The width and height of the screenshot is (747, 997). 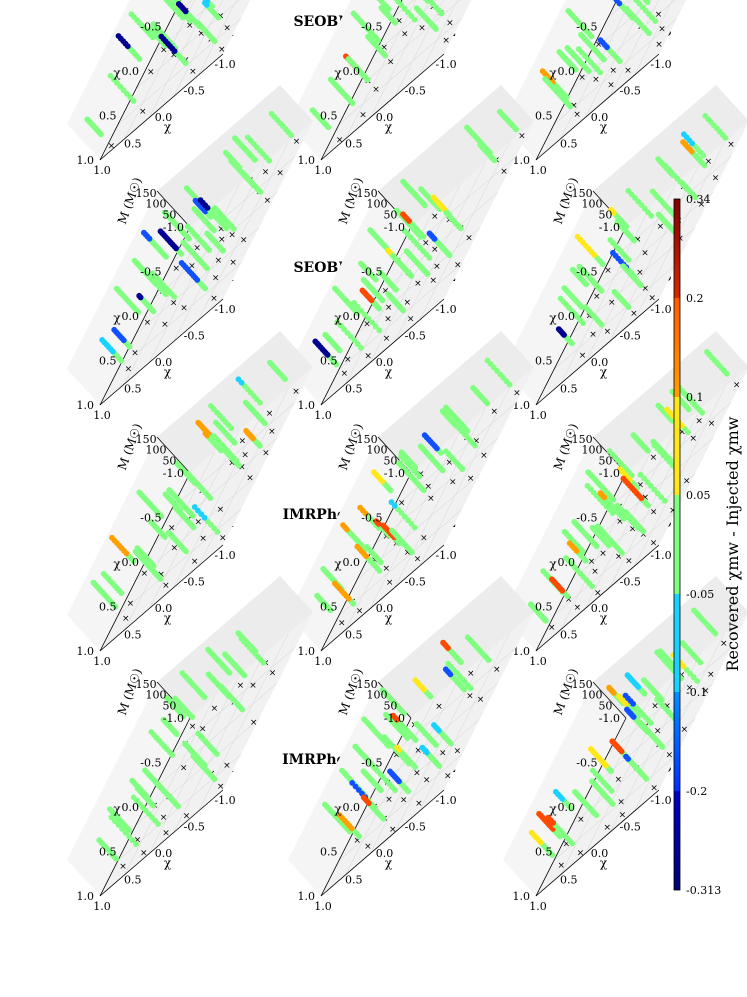 I want to click on z-tick-label: 50, so click(x=605, y=460).